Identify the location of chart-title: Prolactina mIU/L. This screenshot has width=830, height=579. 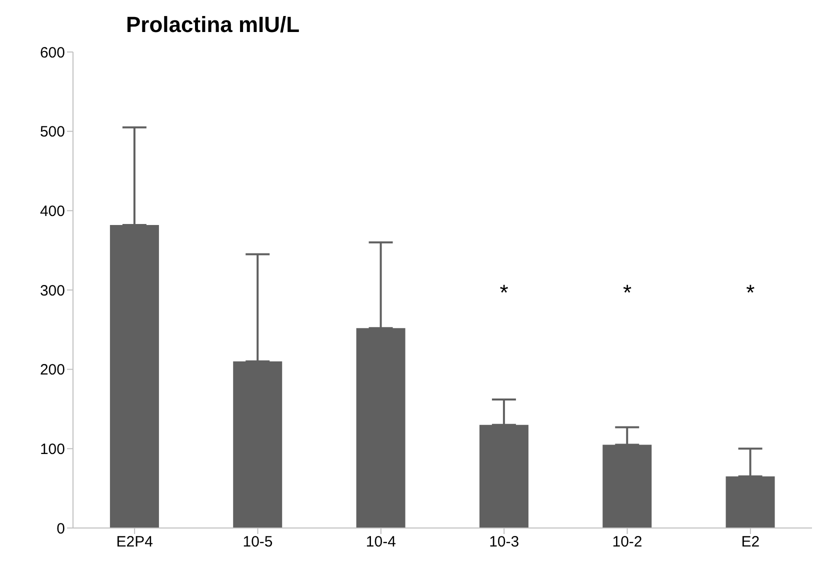
(213, 25).